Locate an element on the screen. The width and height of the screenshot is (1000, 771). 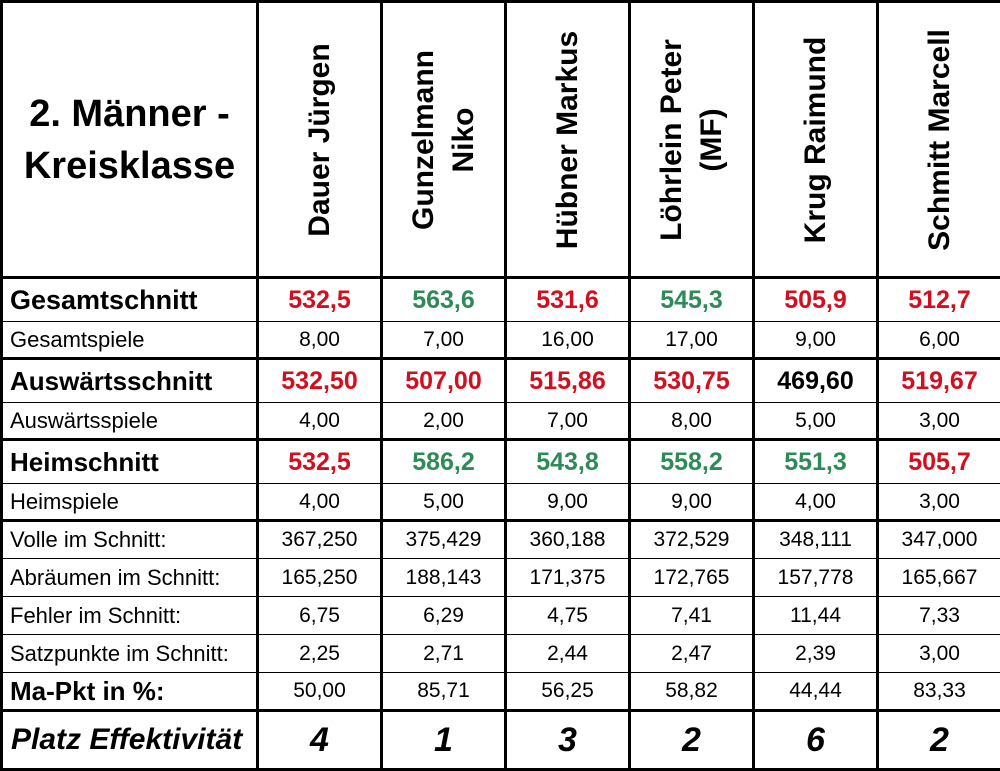
player-name-line1: Schmitt Marcell is located at coordinates (939, 140).